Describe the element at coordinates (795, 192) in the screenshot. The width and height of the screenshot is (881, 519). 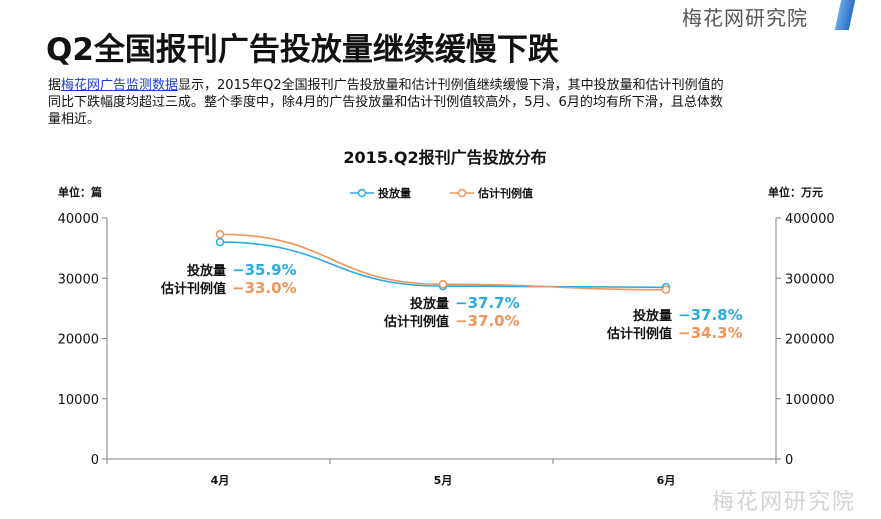
I see `right-axis-unit: 单位：万元` at that location.